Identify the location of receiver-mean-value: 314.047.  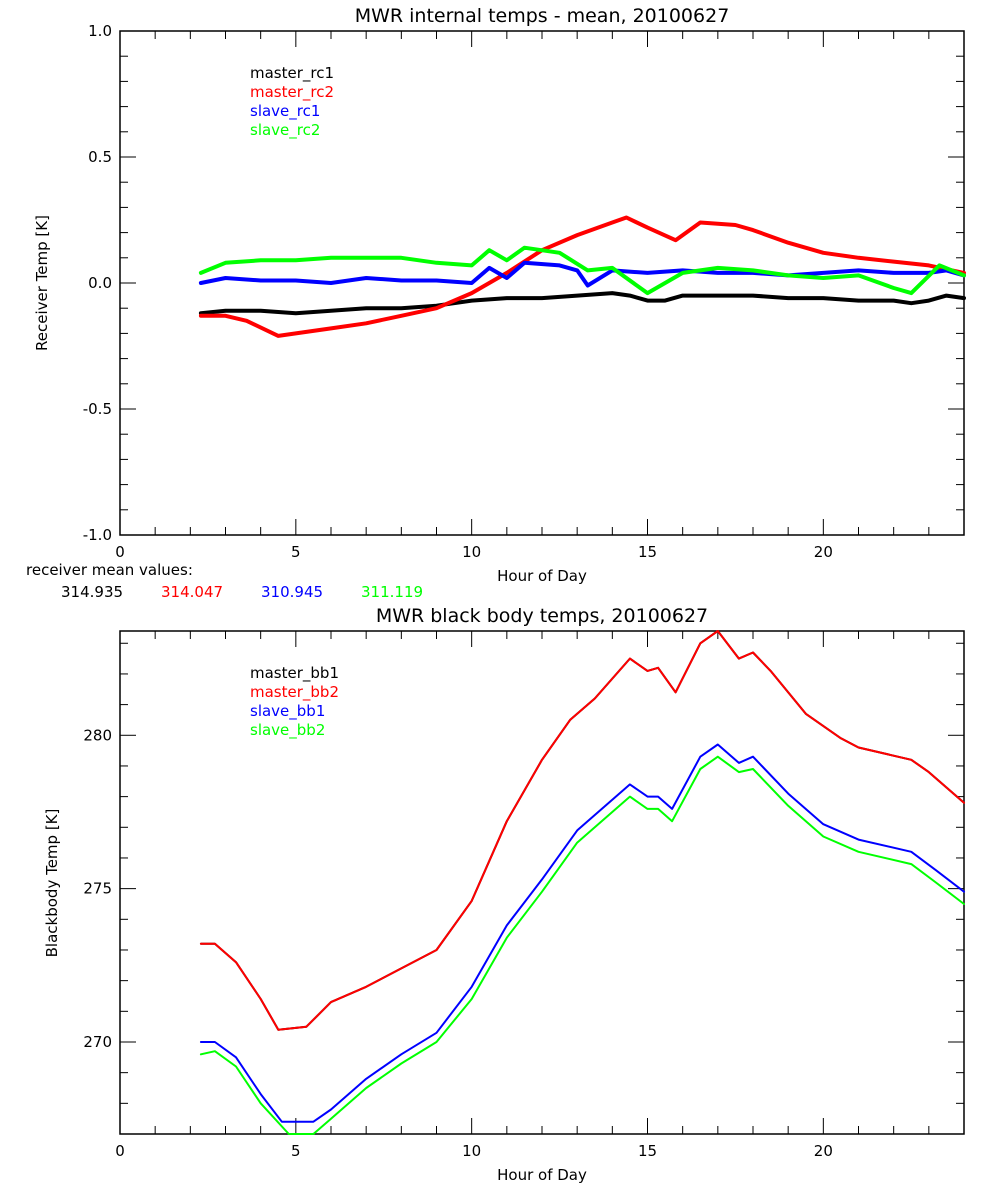
(192, 592).